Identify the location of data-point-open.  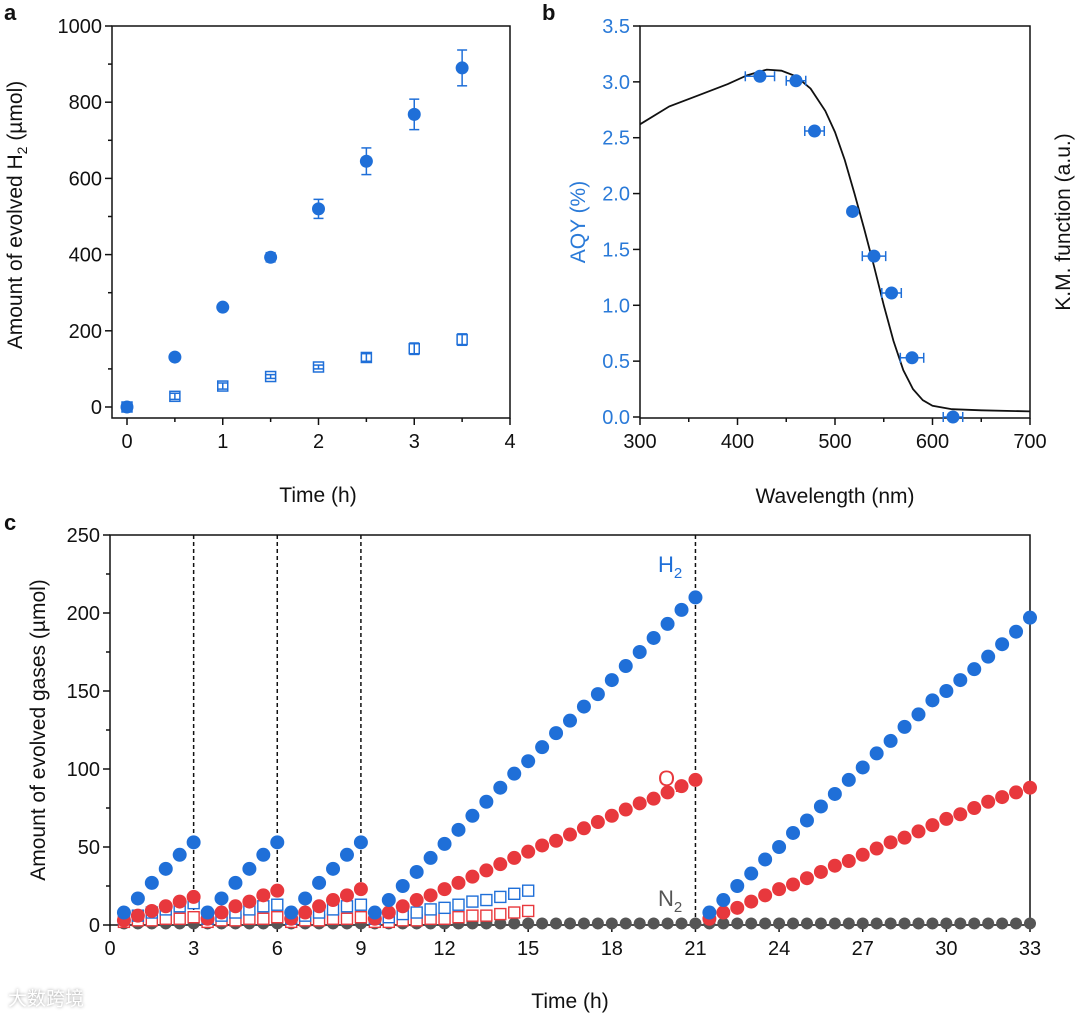
(318, 367).